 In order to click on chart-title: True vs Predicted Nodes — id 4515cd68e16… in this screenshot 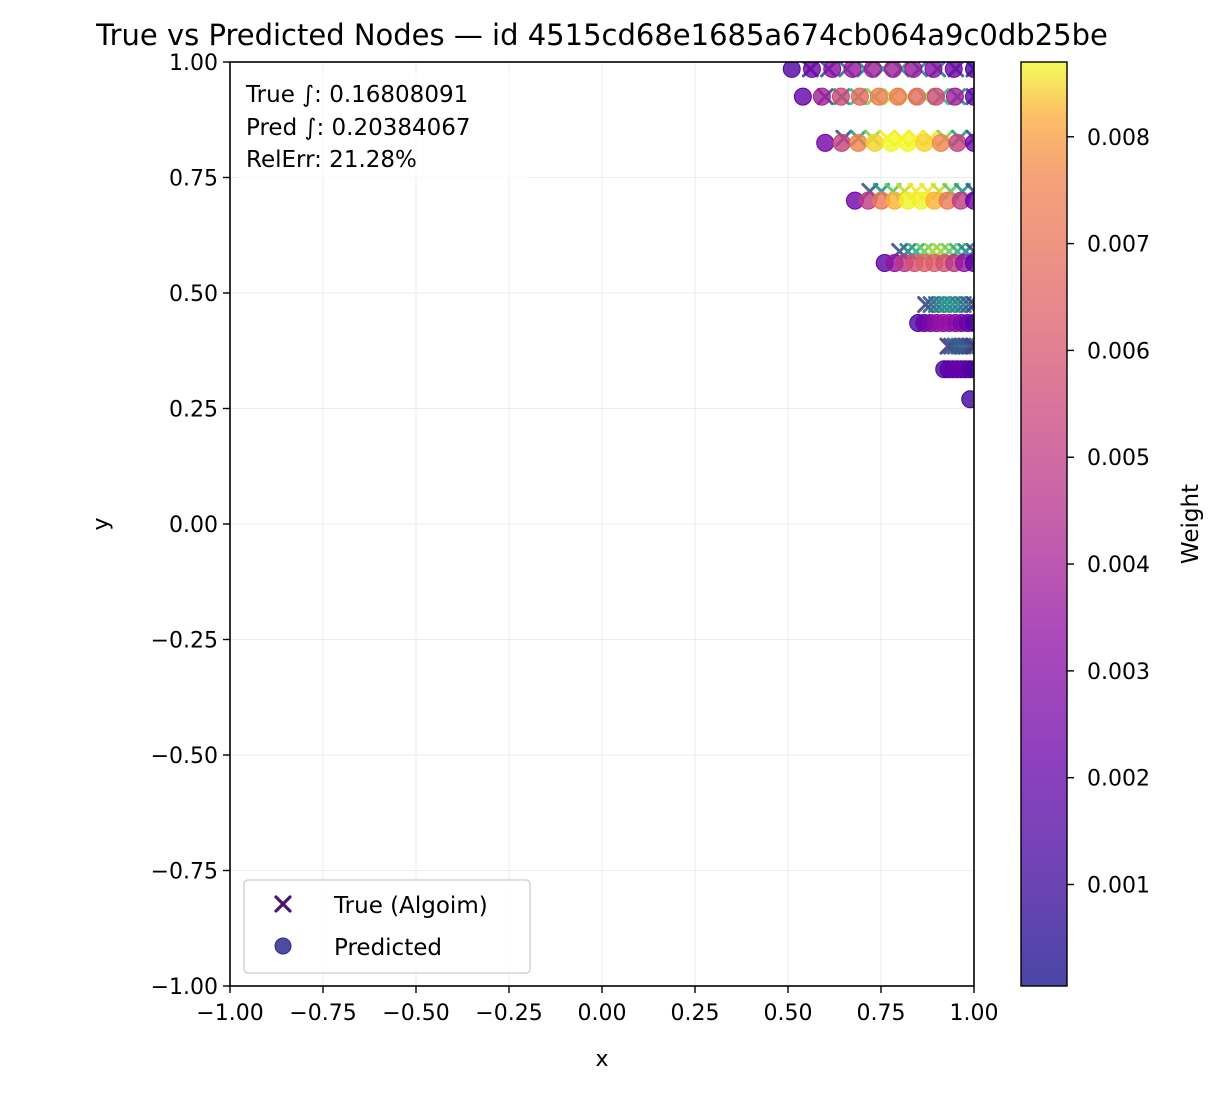, I will do `click(601, 35)`.